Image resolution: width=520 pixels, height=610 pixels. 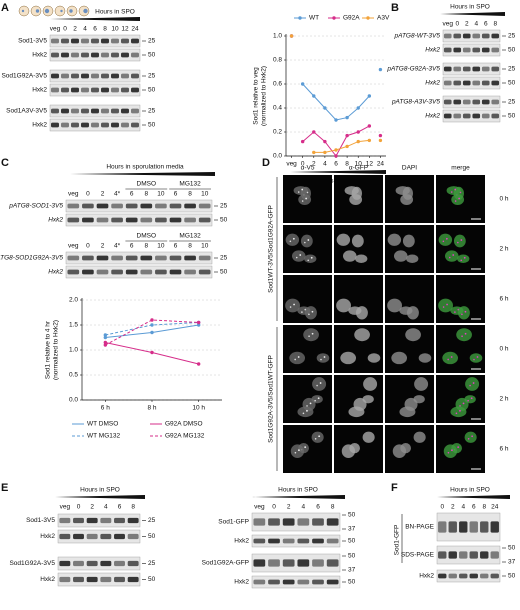 I want to click on x-tick-label: 10, so click(x=359, y=164).